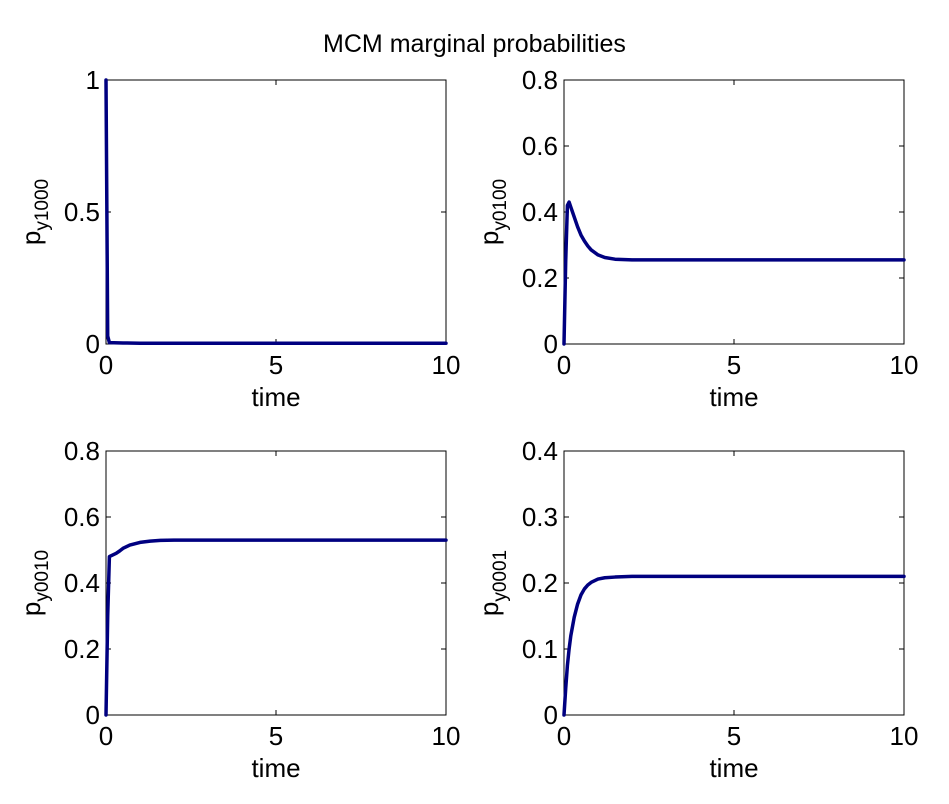  What do you see at coordinates (540, 649) in the screenshot?
I see `y-tick-label: 0.1` at bounding box center [540, 649].